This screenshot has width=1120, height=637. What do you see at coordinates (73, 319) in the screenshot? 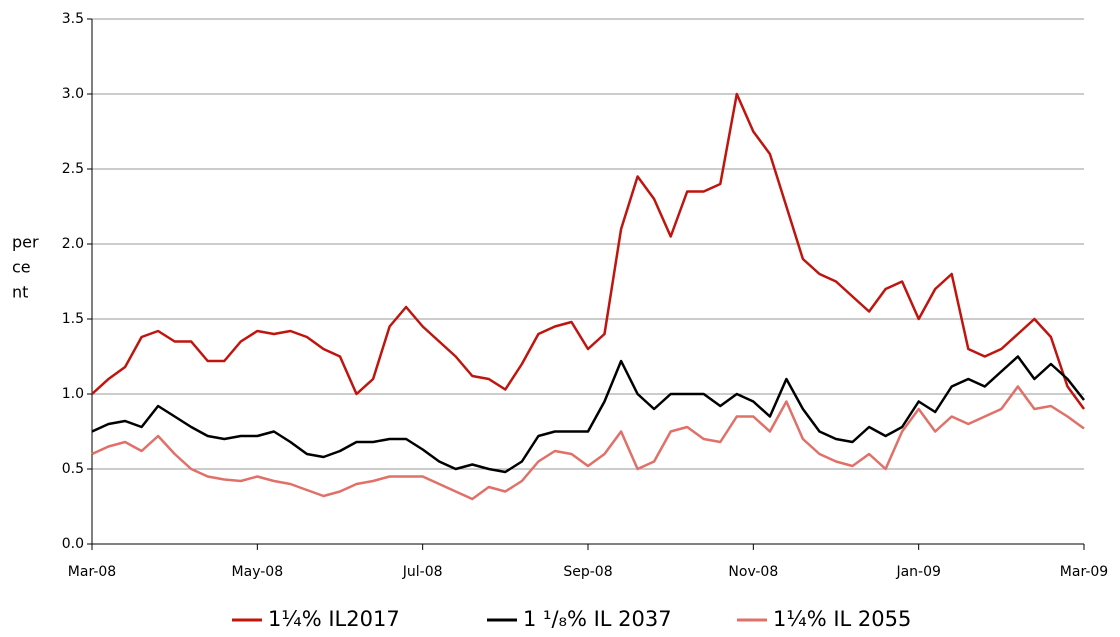
I see `y-tick-label: 1.5` at bounding box center [73, 319].